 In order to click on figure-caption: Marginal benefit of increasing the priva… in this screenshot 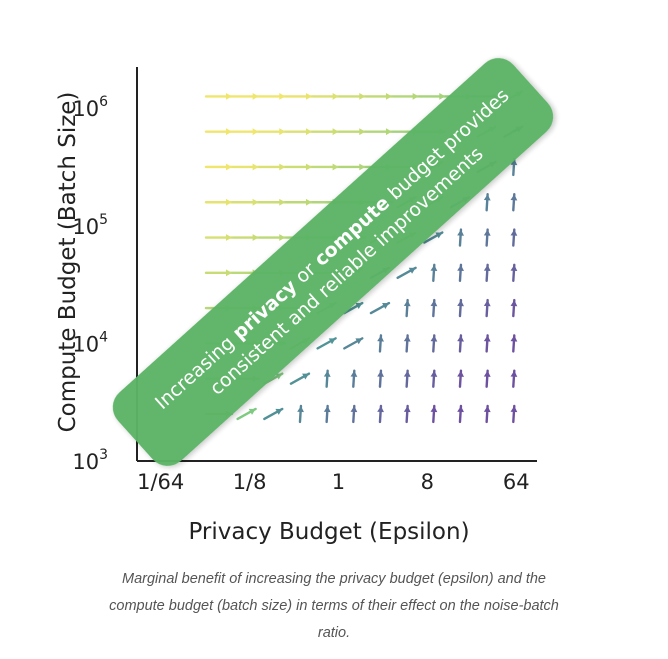, I will do `click(334, 606)`.